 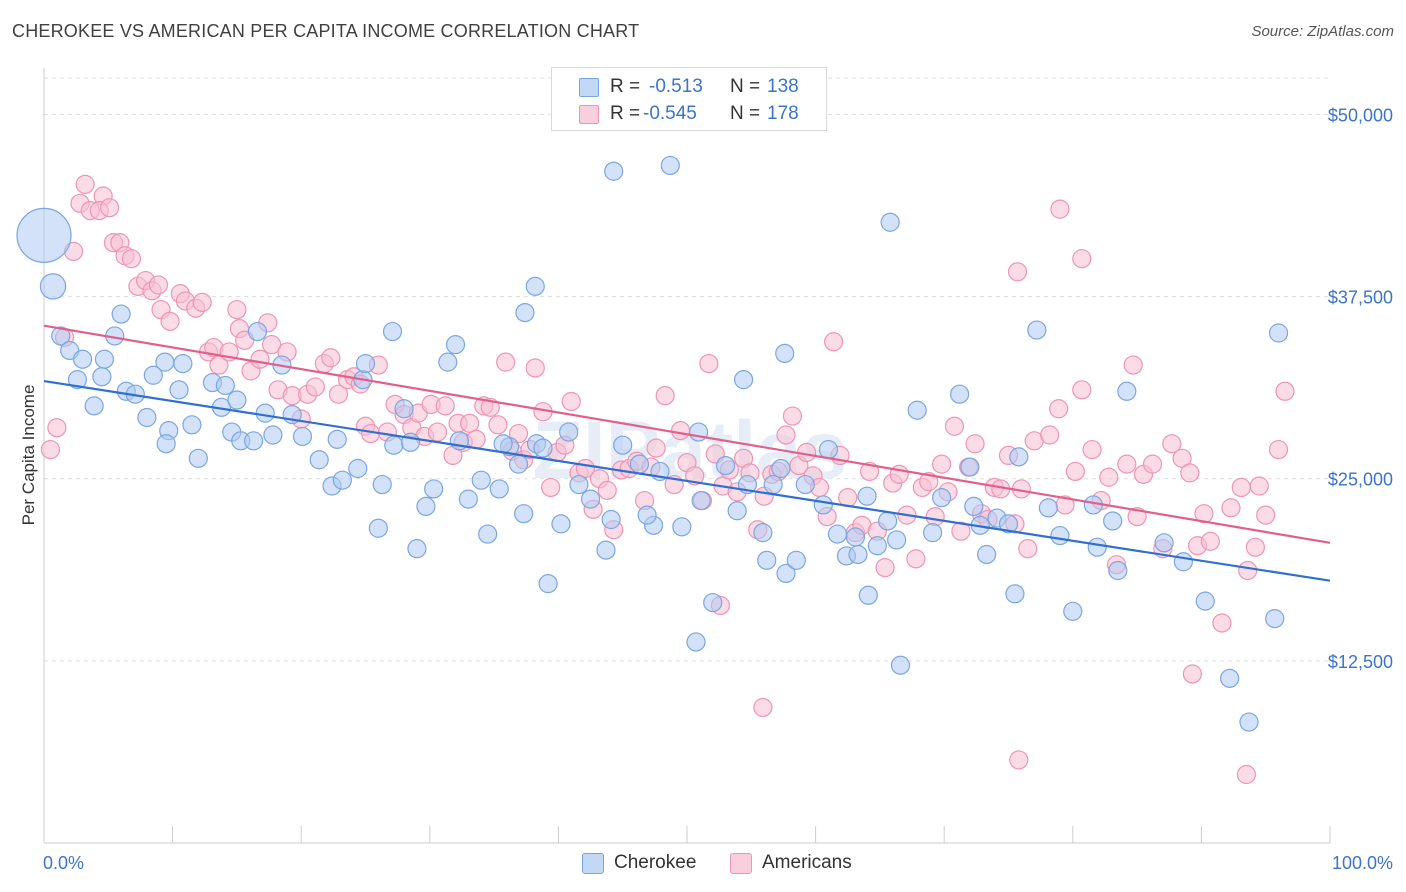 I want to click on americans-legend-swatch, so click(x=741, y=863).